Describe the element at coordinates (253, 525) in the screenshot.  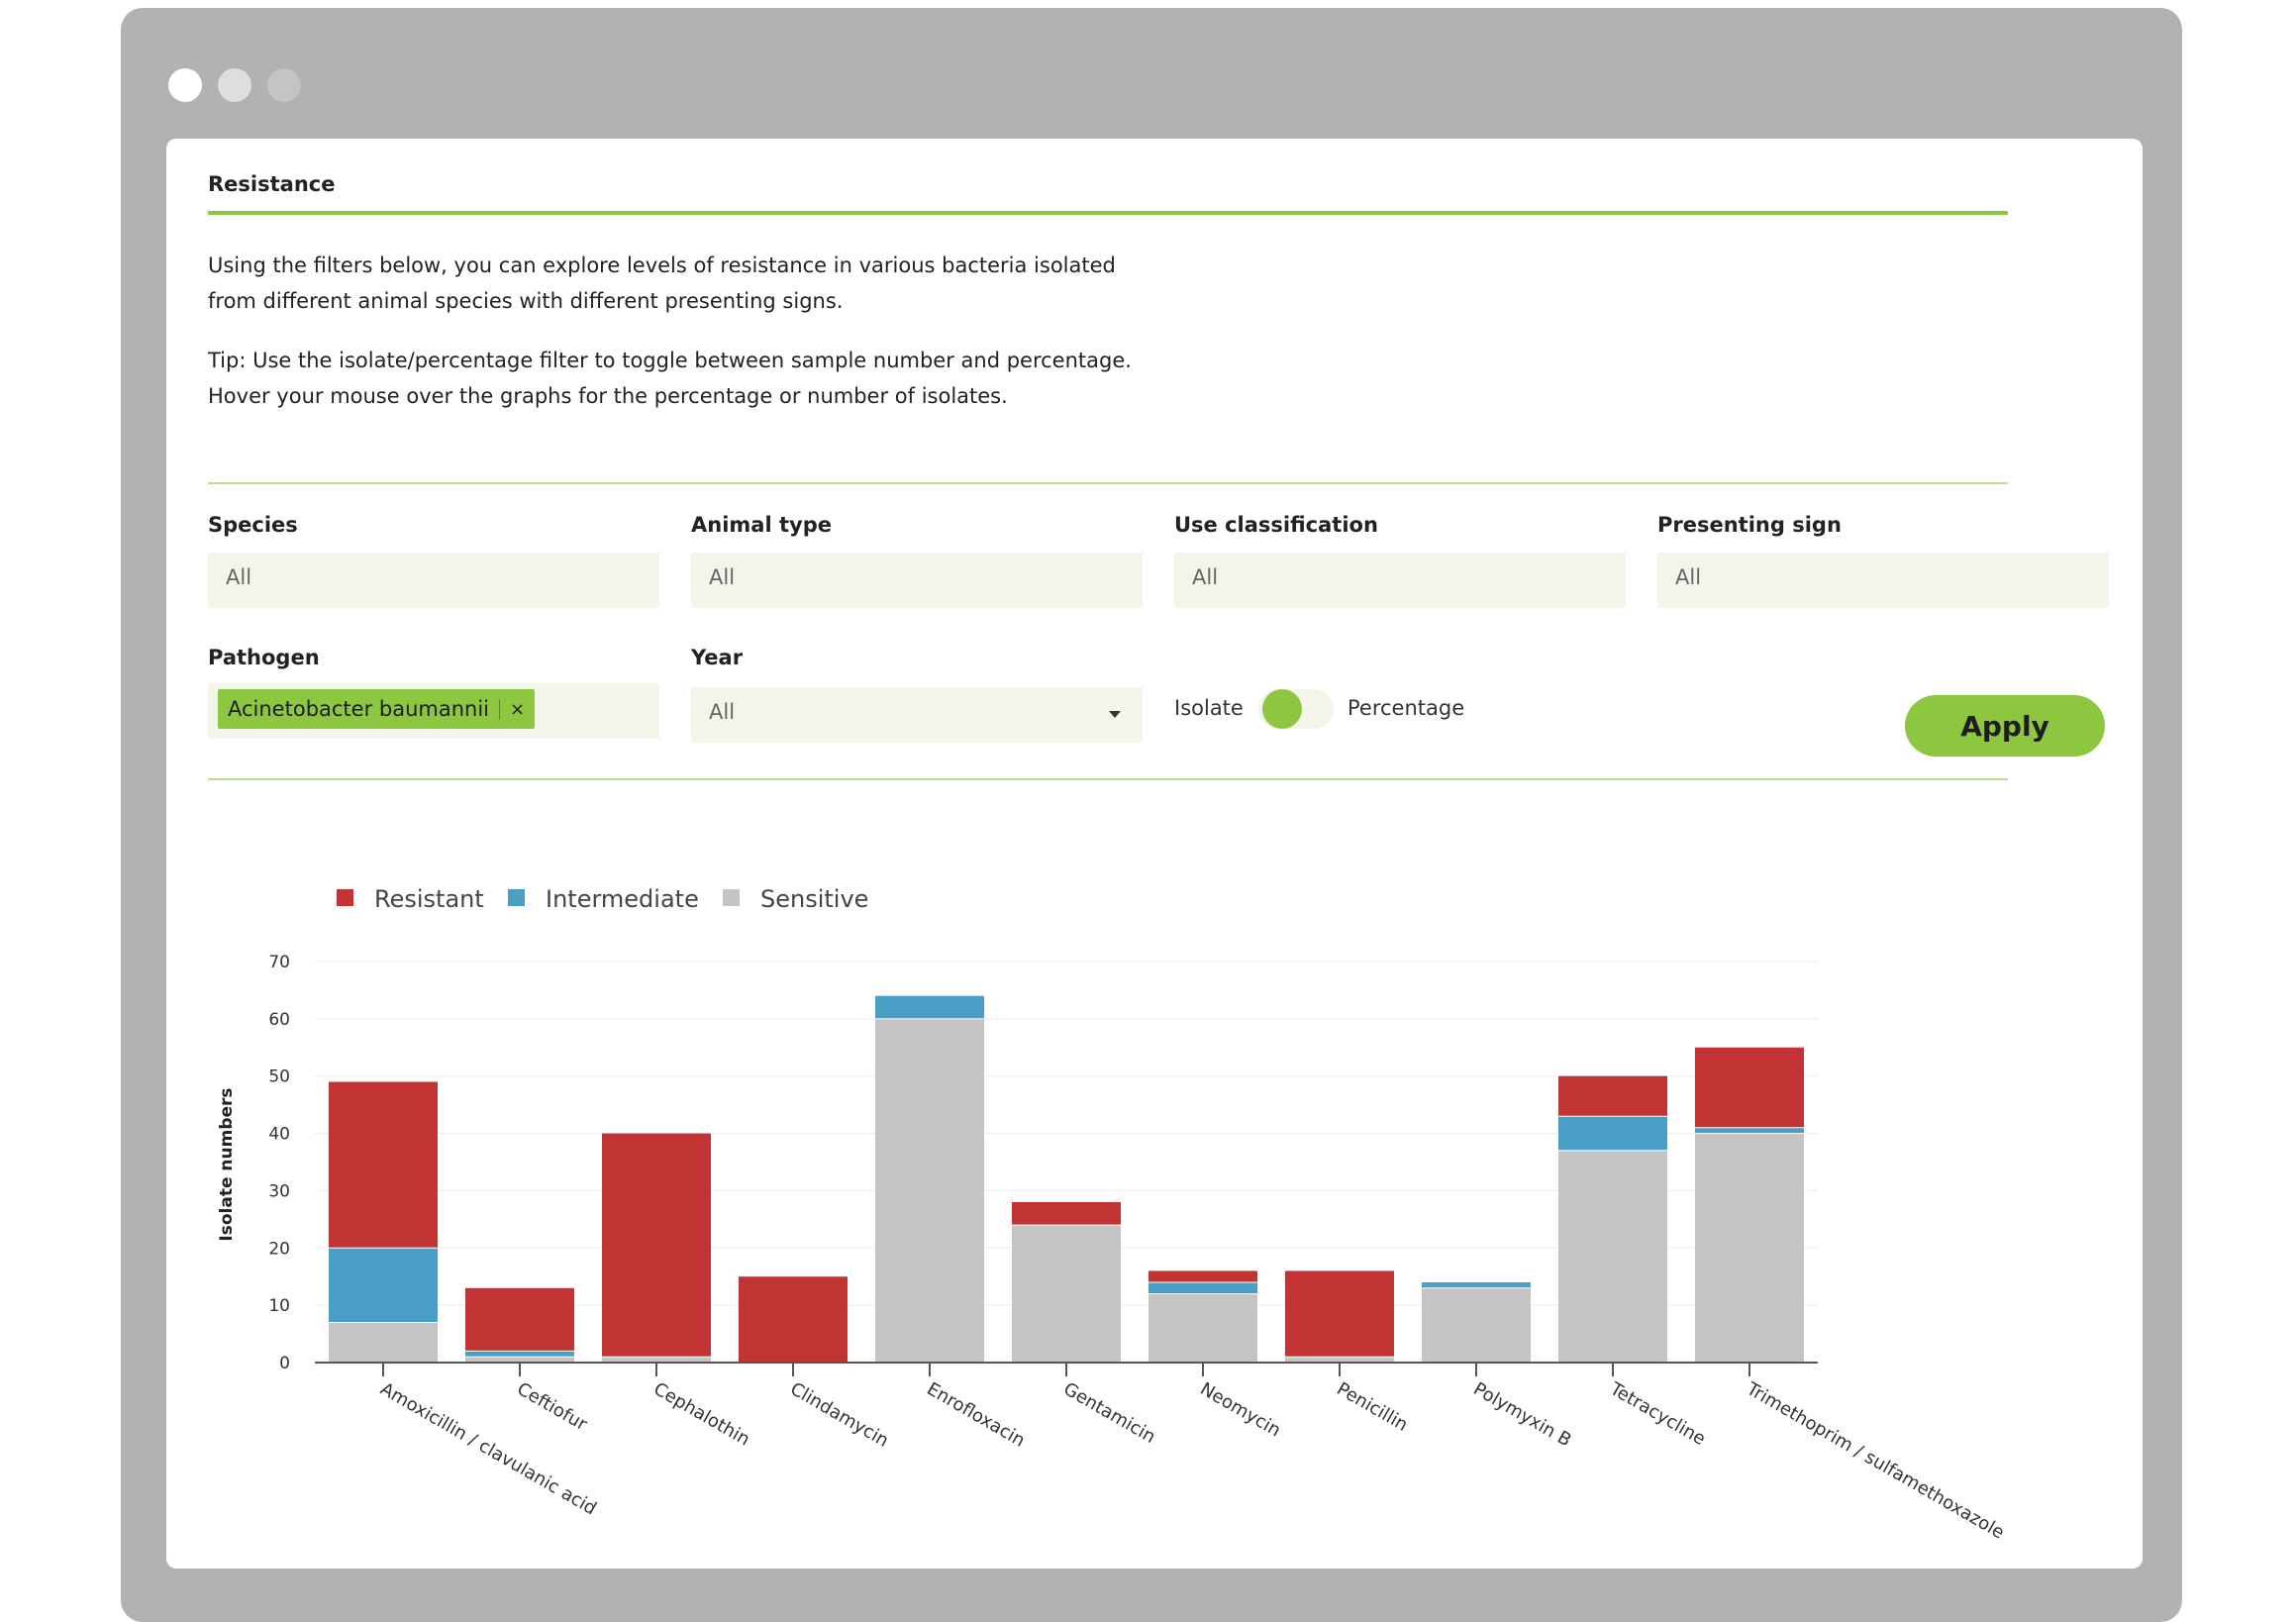
I see `species-label: Species` at that location.